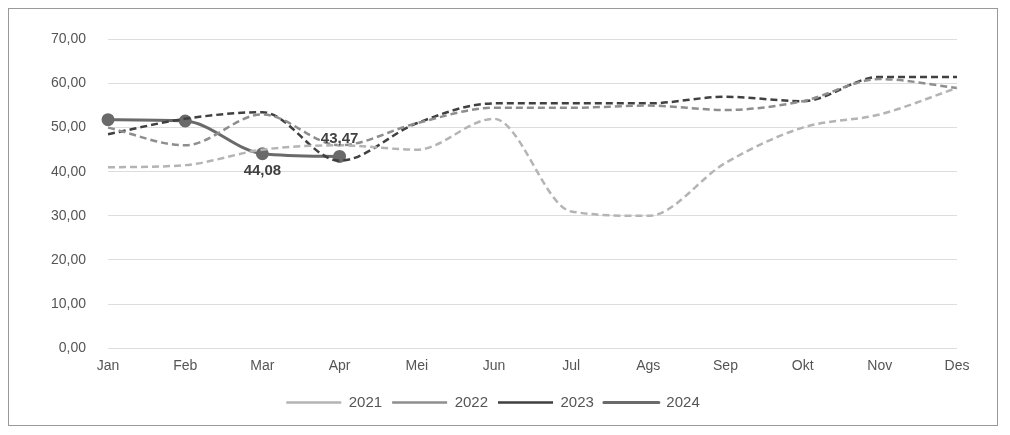 The height and width of the screenshot is (435, 1010). I want to click on x-tick-label: Nov, so click(880, 365).